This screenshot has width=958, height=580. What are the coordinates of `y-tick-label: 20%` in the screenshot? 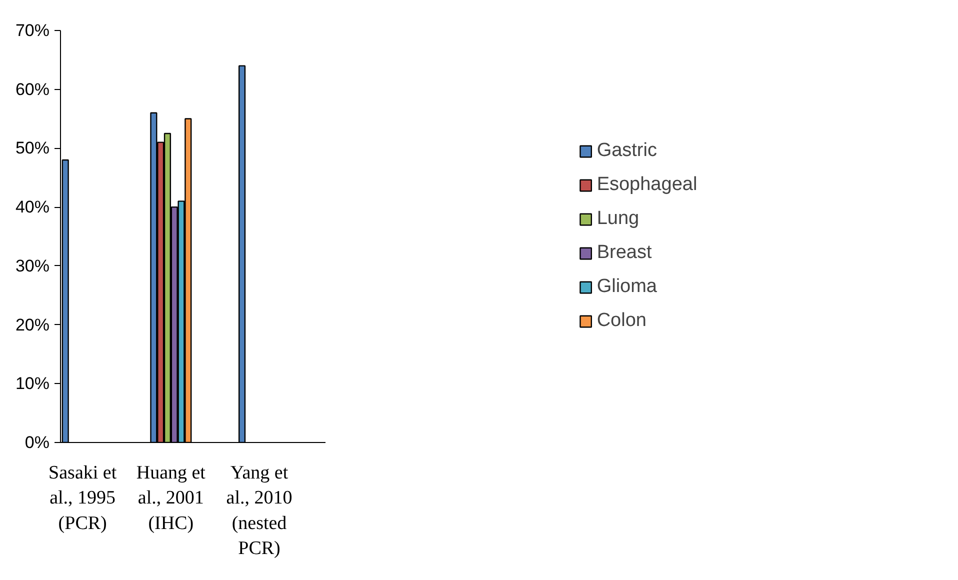 It's located at (32, 324).